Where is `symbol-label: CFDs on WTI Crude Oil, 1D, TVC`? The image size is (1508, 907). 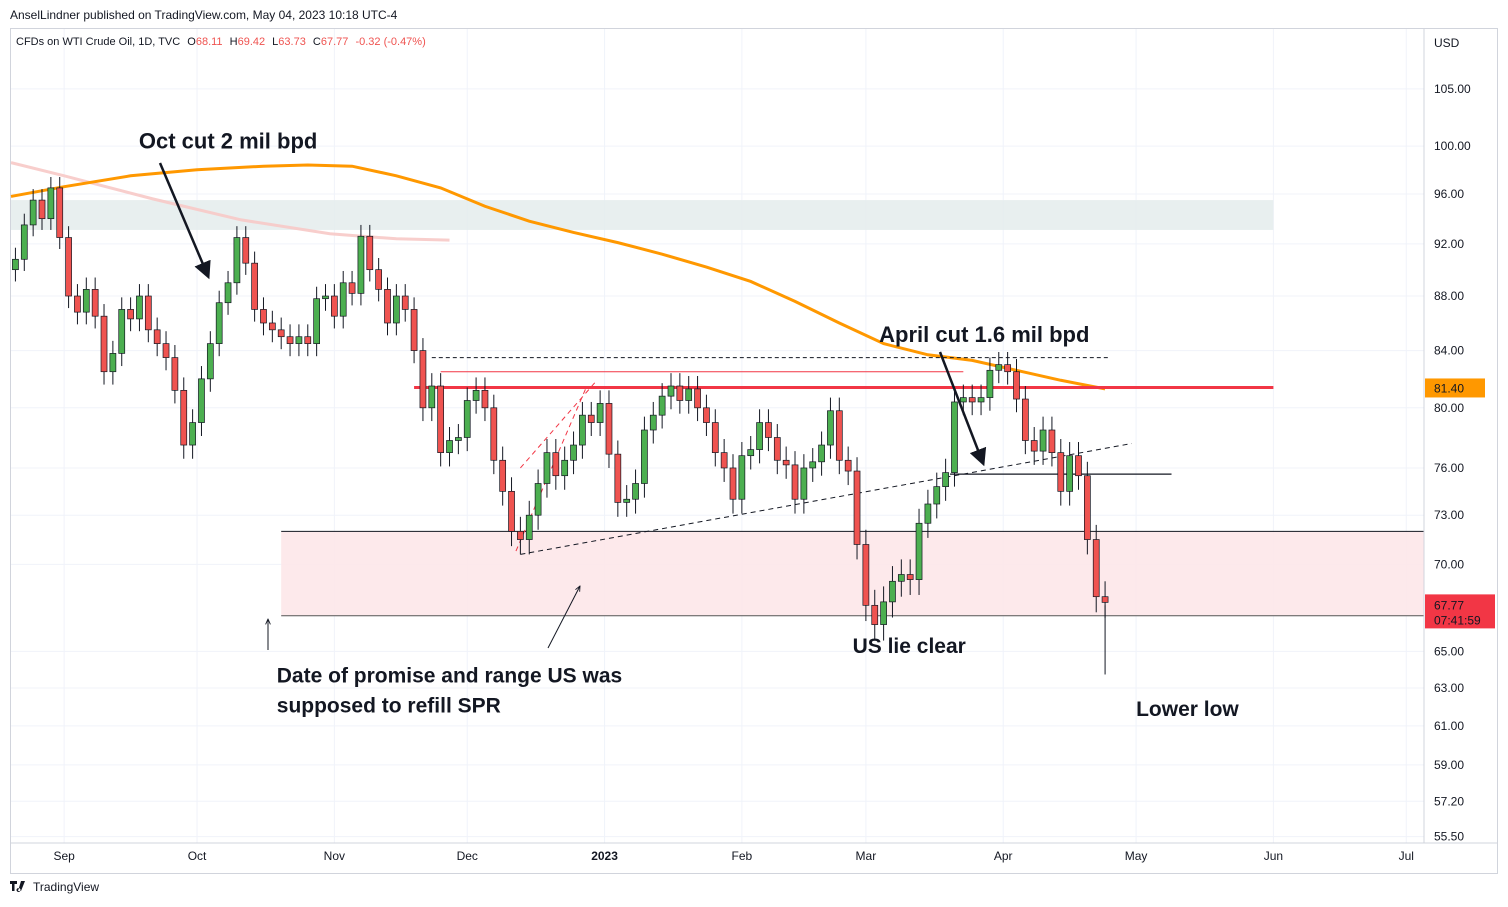
symbol-label: CFDs on WTI Crude Oil, 1D, TVC is located at coordinates (98, 42).